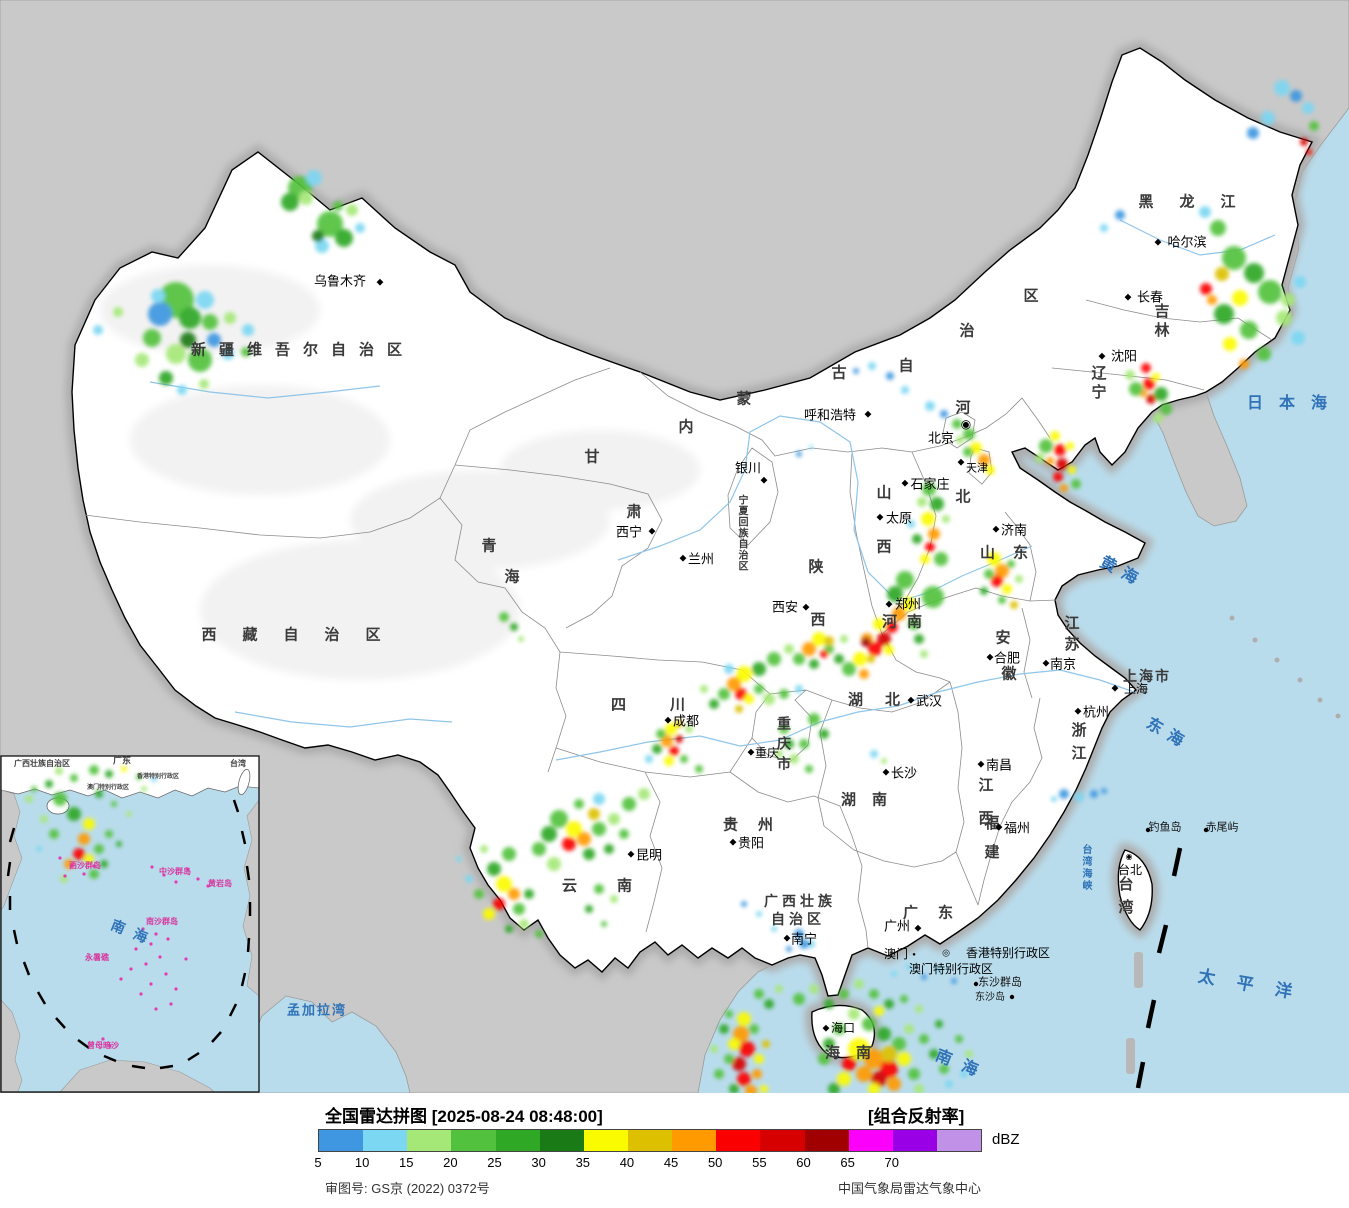  What do you see at coordinates (1091, 913) in the screenshot?
I see `island-dots` at bounding box center [1091, 913].